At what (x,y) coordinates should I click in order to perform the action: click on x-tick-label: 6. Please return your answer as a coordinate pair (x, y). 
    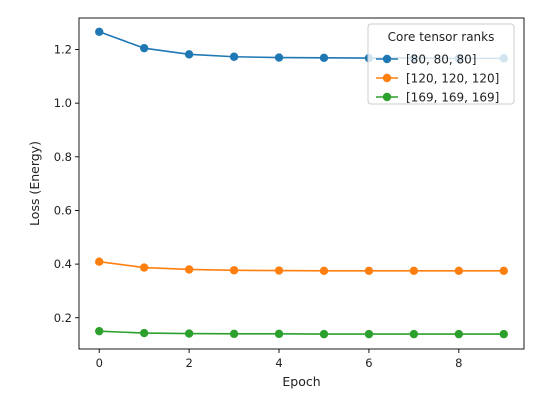
    Looking at the image, I should click on (368, 363).